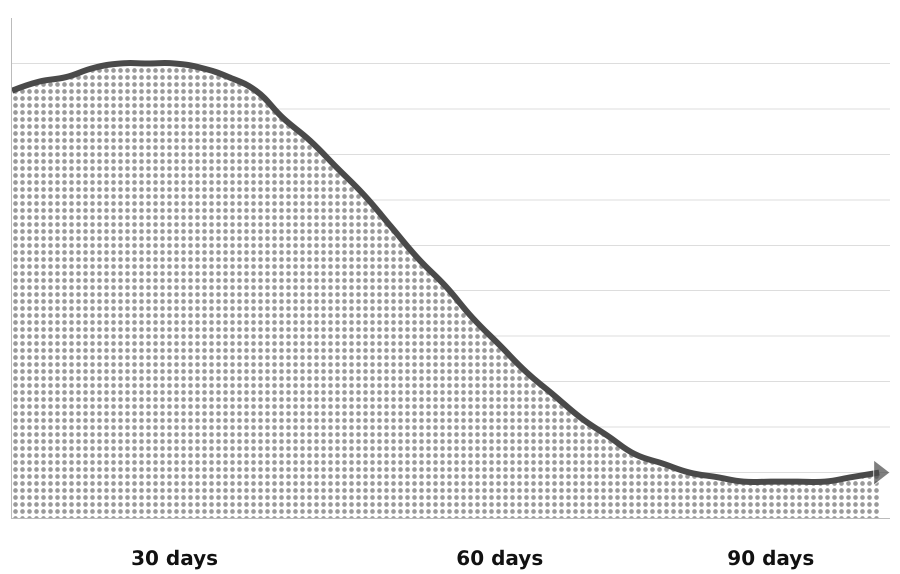 This screenshot has height=574, width=900. I want to click on x-tick-label: 60 days, so click(500, 558).